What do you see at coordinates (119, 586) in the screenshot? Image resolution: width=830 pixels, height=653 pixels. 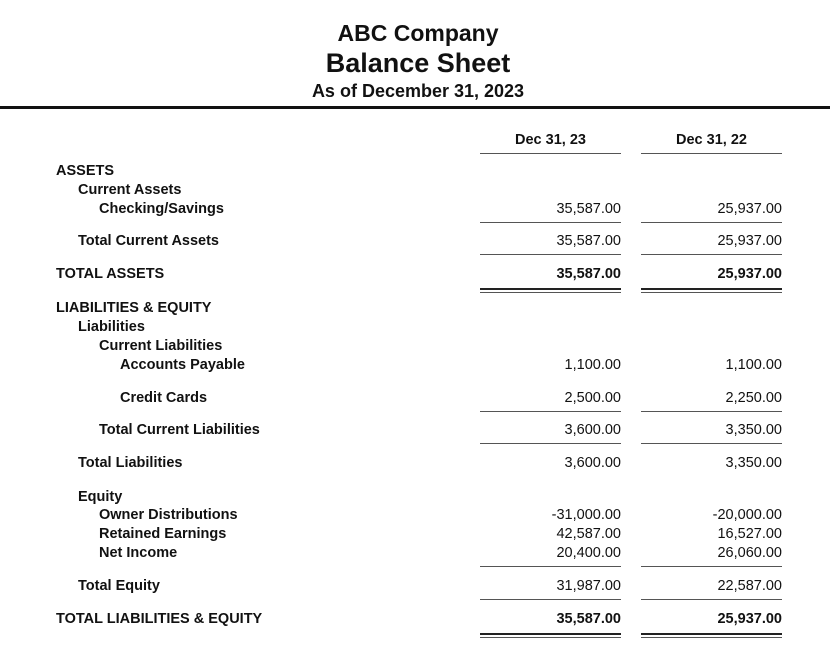 I see `row-label: Total Equity` at bounding box center [119, 586].